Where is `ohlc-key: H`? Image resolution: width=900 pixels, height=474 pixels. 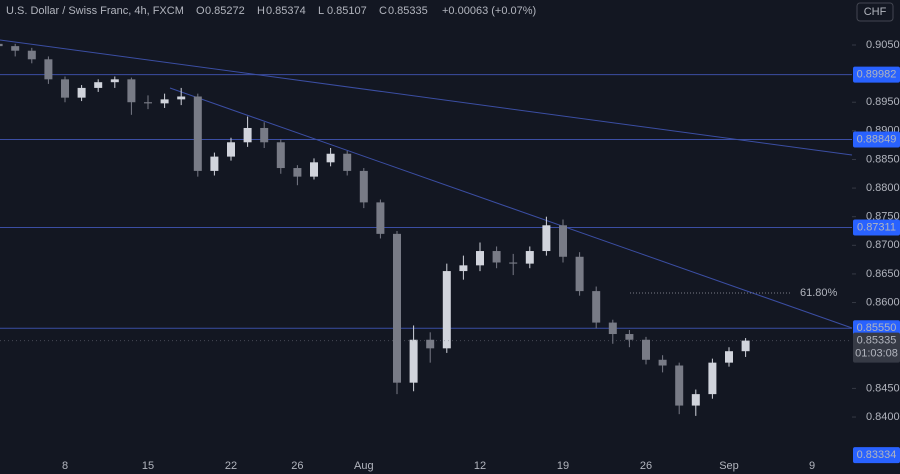
ohlc-key: H is located at coordinates (261, 11).